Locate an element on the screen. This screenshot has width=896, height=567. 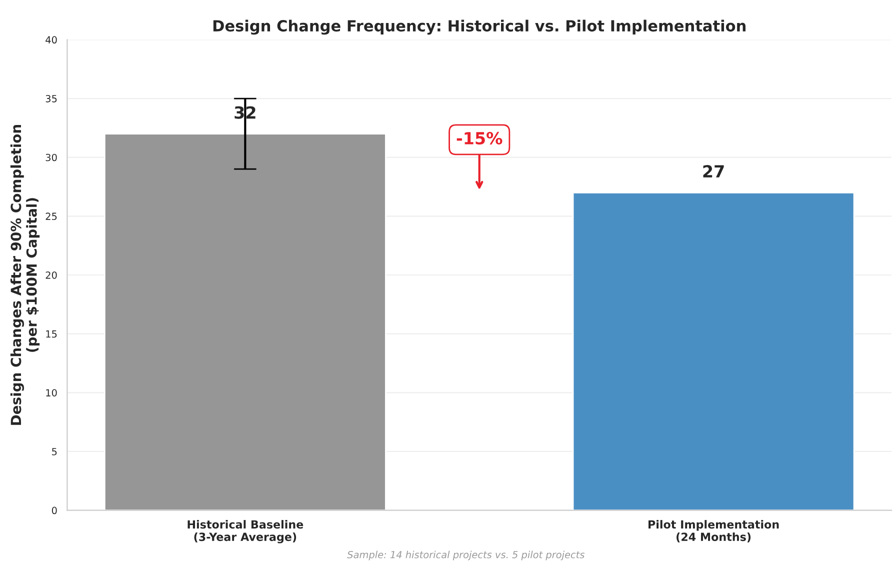
annotation: -15% is located at coordinates (479, 138).